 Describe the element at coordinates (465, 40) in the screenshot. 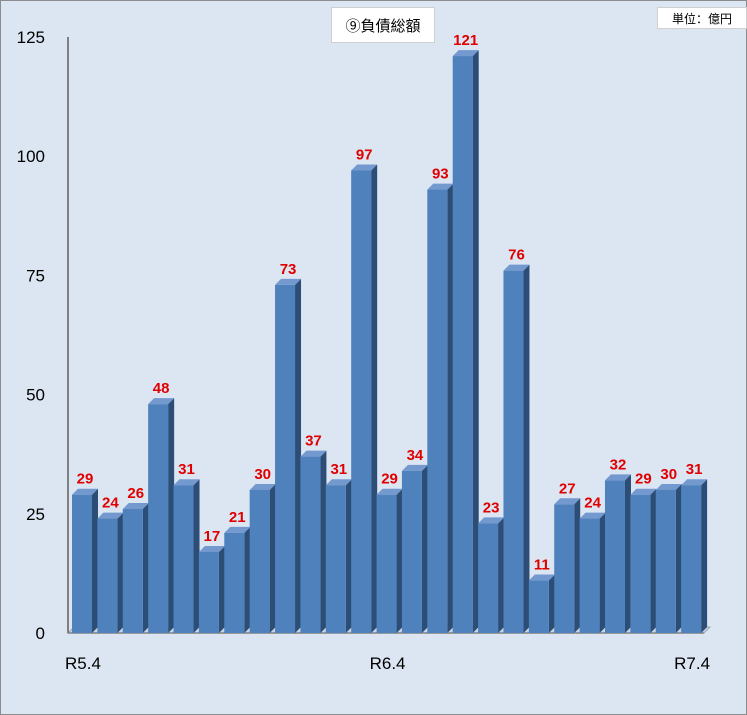

I see `data-label: 121` at that location.